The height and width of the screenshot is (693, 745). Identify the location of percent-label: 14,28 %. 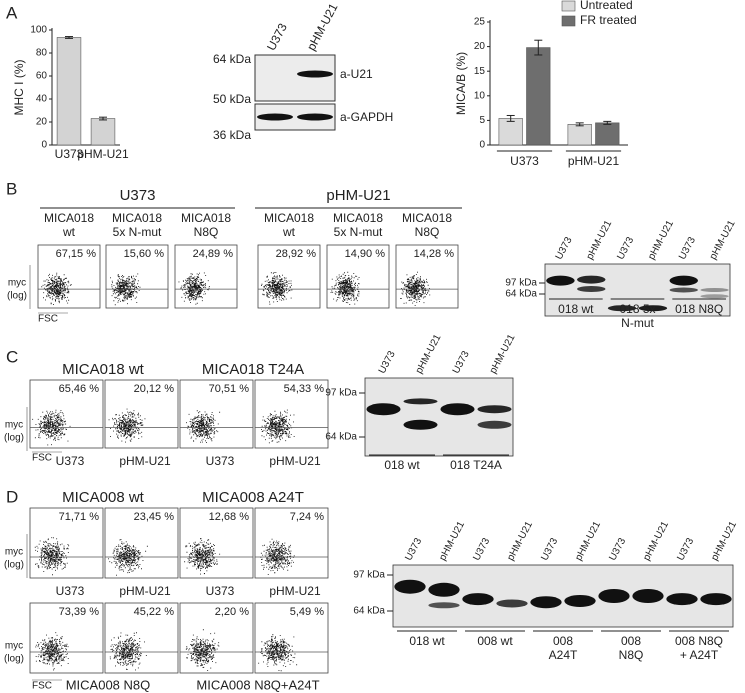
(434, 254).